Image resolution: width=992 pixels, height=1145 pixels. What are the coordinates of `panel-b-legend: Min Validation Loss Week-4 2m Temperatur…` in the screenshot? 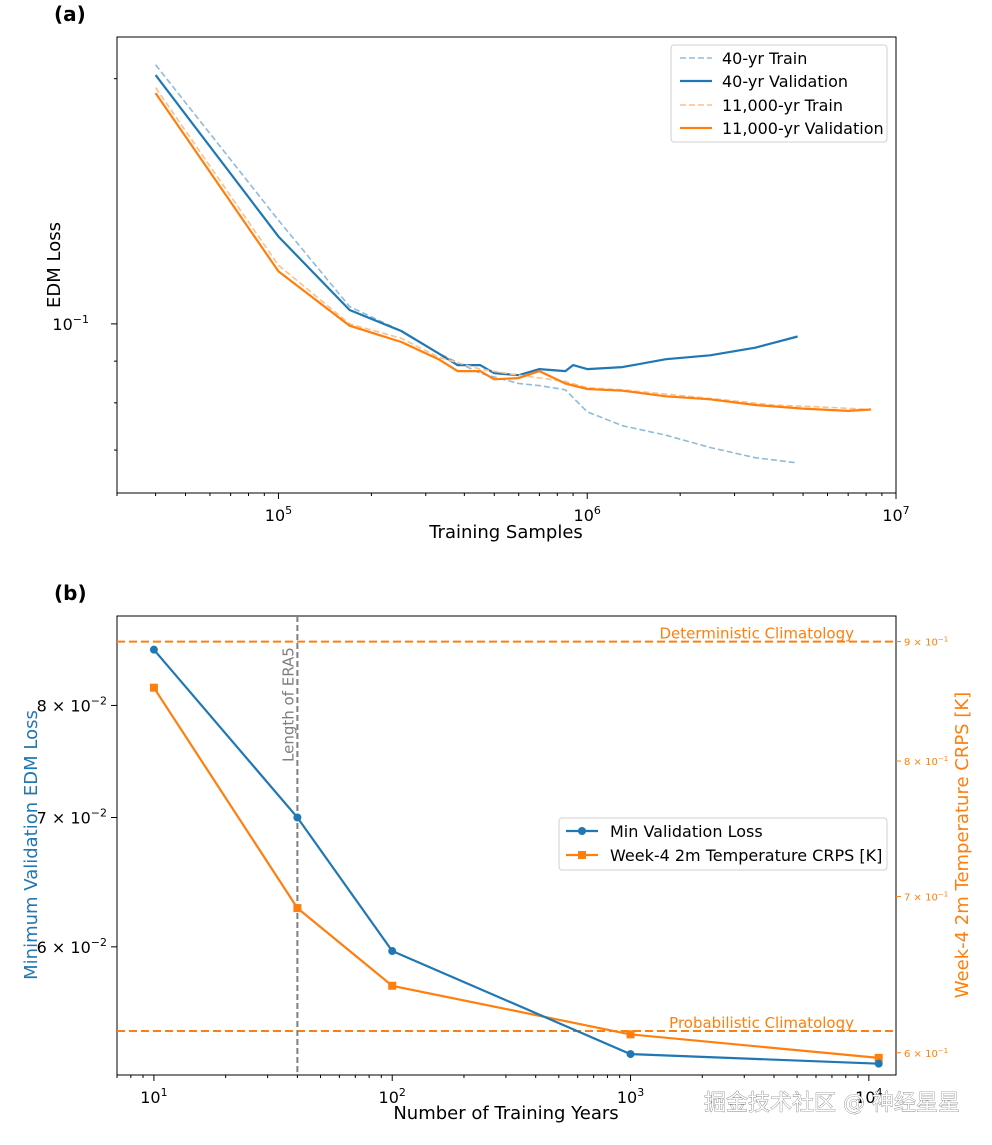 It's located at (723, 844).